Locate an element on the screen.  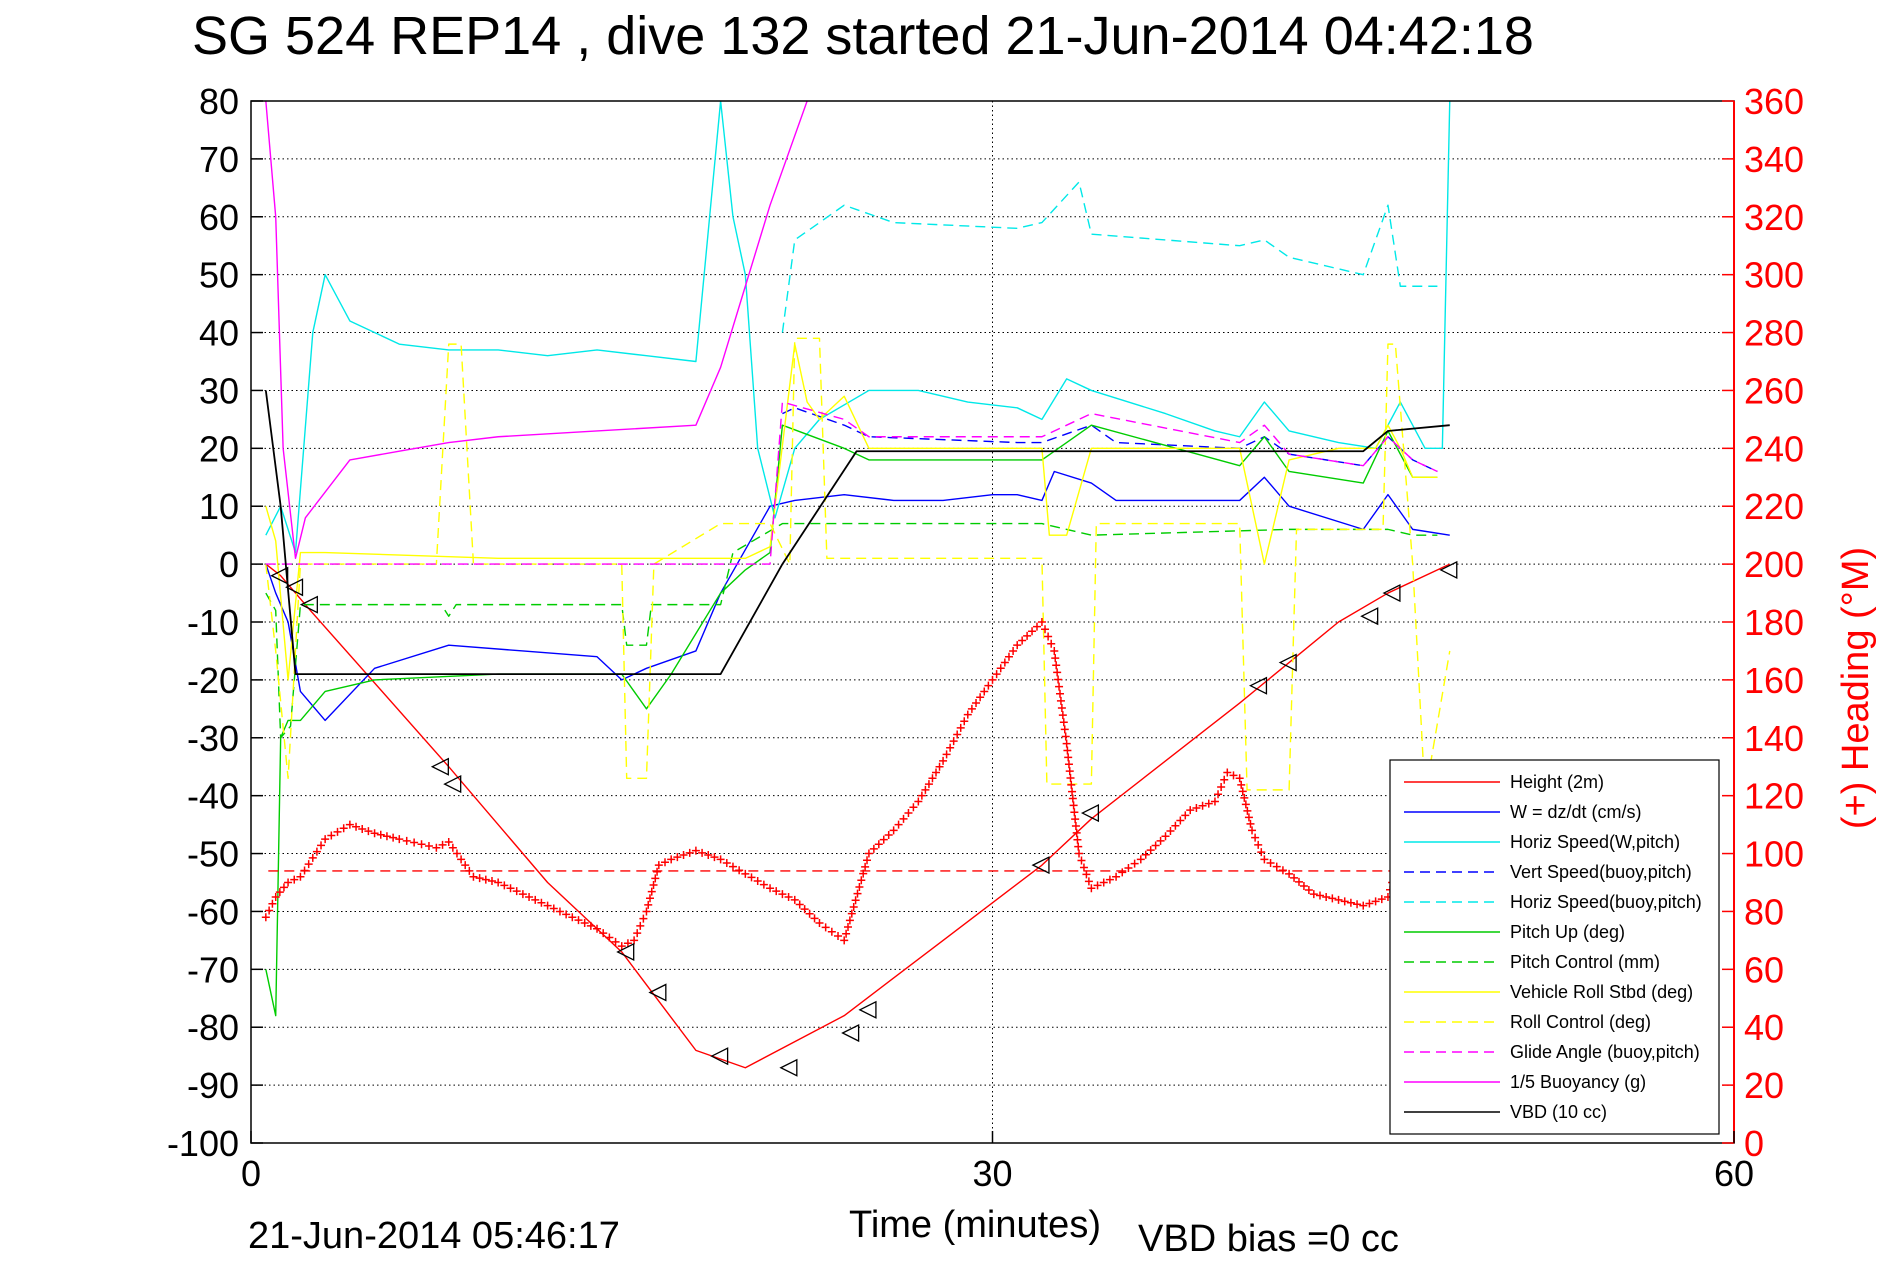
right-y-tick-label: 100 is located at coordinates (1774, 854).